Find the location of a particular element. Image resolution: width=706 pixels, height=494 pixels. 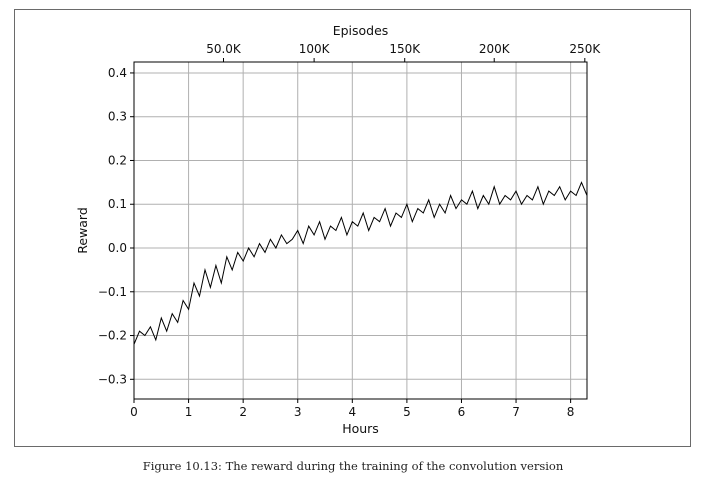

y-tick-label: −0.2 is located at coordinates (112, 336).